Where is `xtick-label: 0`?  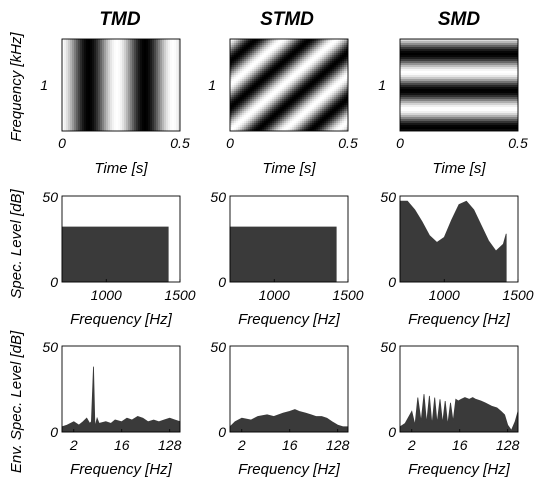
xtick-label: 0 is located at coordinates (230, 143).